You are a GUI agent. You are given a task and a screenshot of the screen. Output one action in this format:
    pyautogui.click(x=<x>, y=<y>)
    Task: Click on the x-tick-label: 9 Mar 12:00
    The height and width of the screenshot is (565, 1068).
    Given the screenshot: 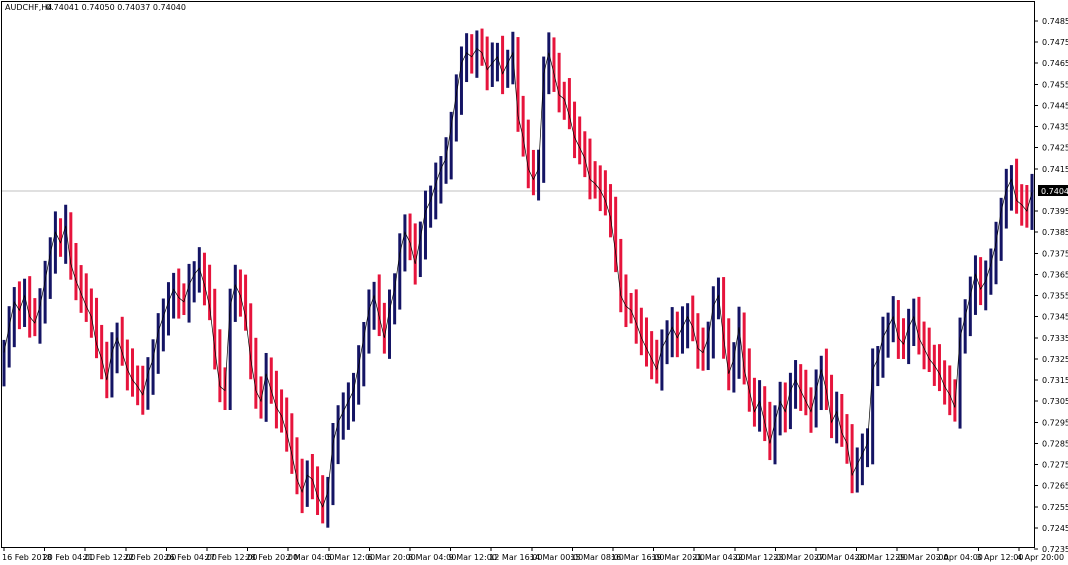 What is the action you would take?
    pyautogui.click(x=473, y=557)
    